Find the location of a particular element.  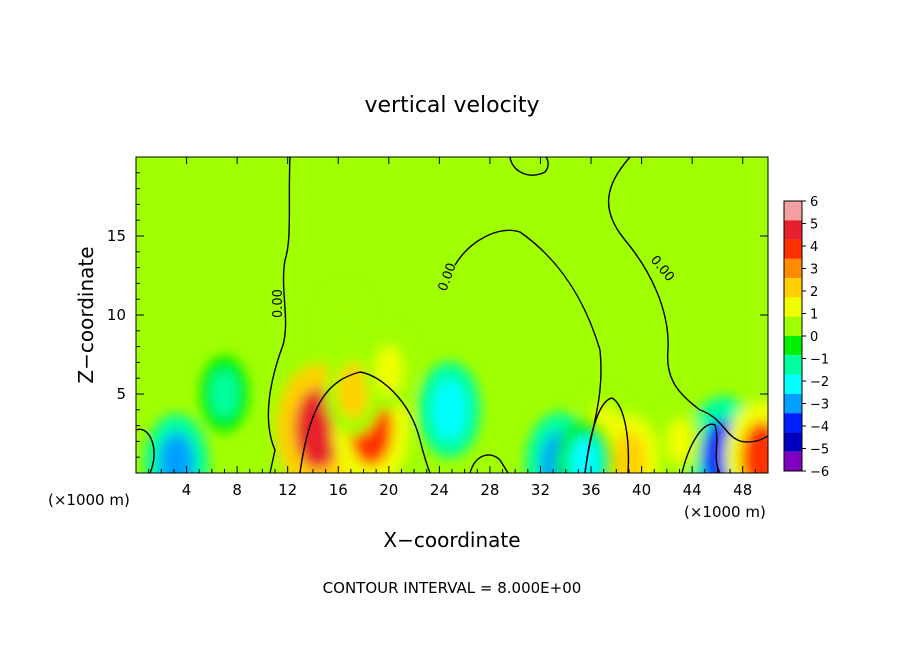

contour-label: 0.00 is located at coordinates (278, 303).